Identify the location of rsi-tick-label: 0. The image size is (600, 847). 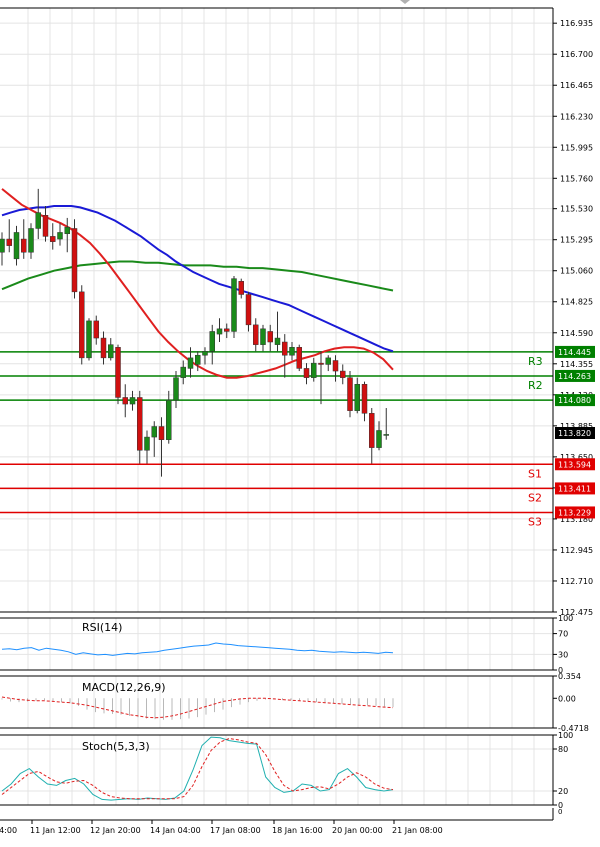
(560, 670).